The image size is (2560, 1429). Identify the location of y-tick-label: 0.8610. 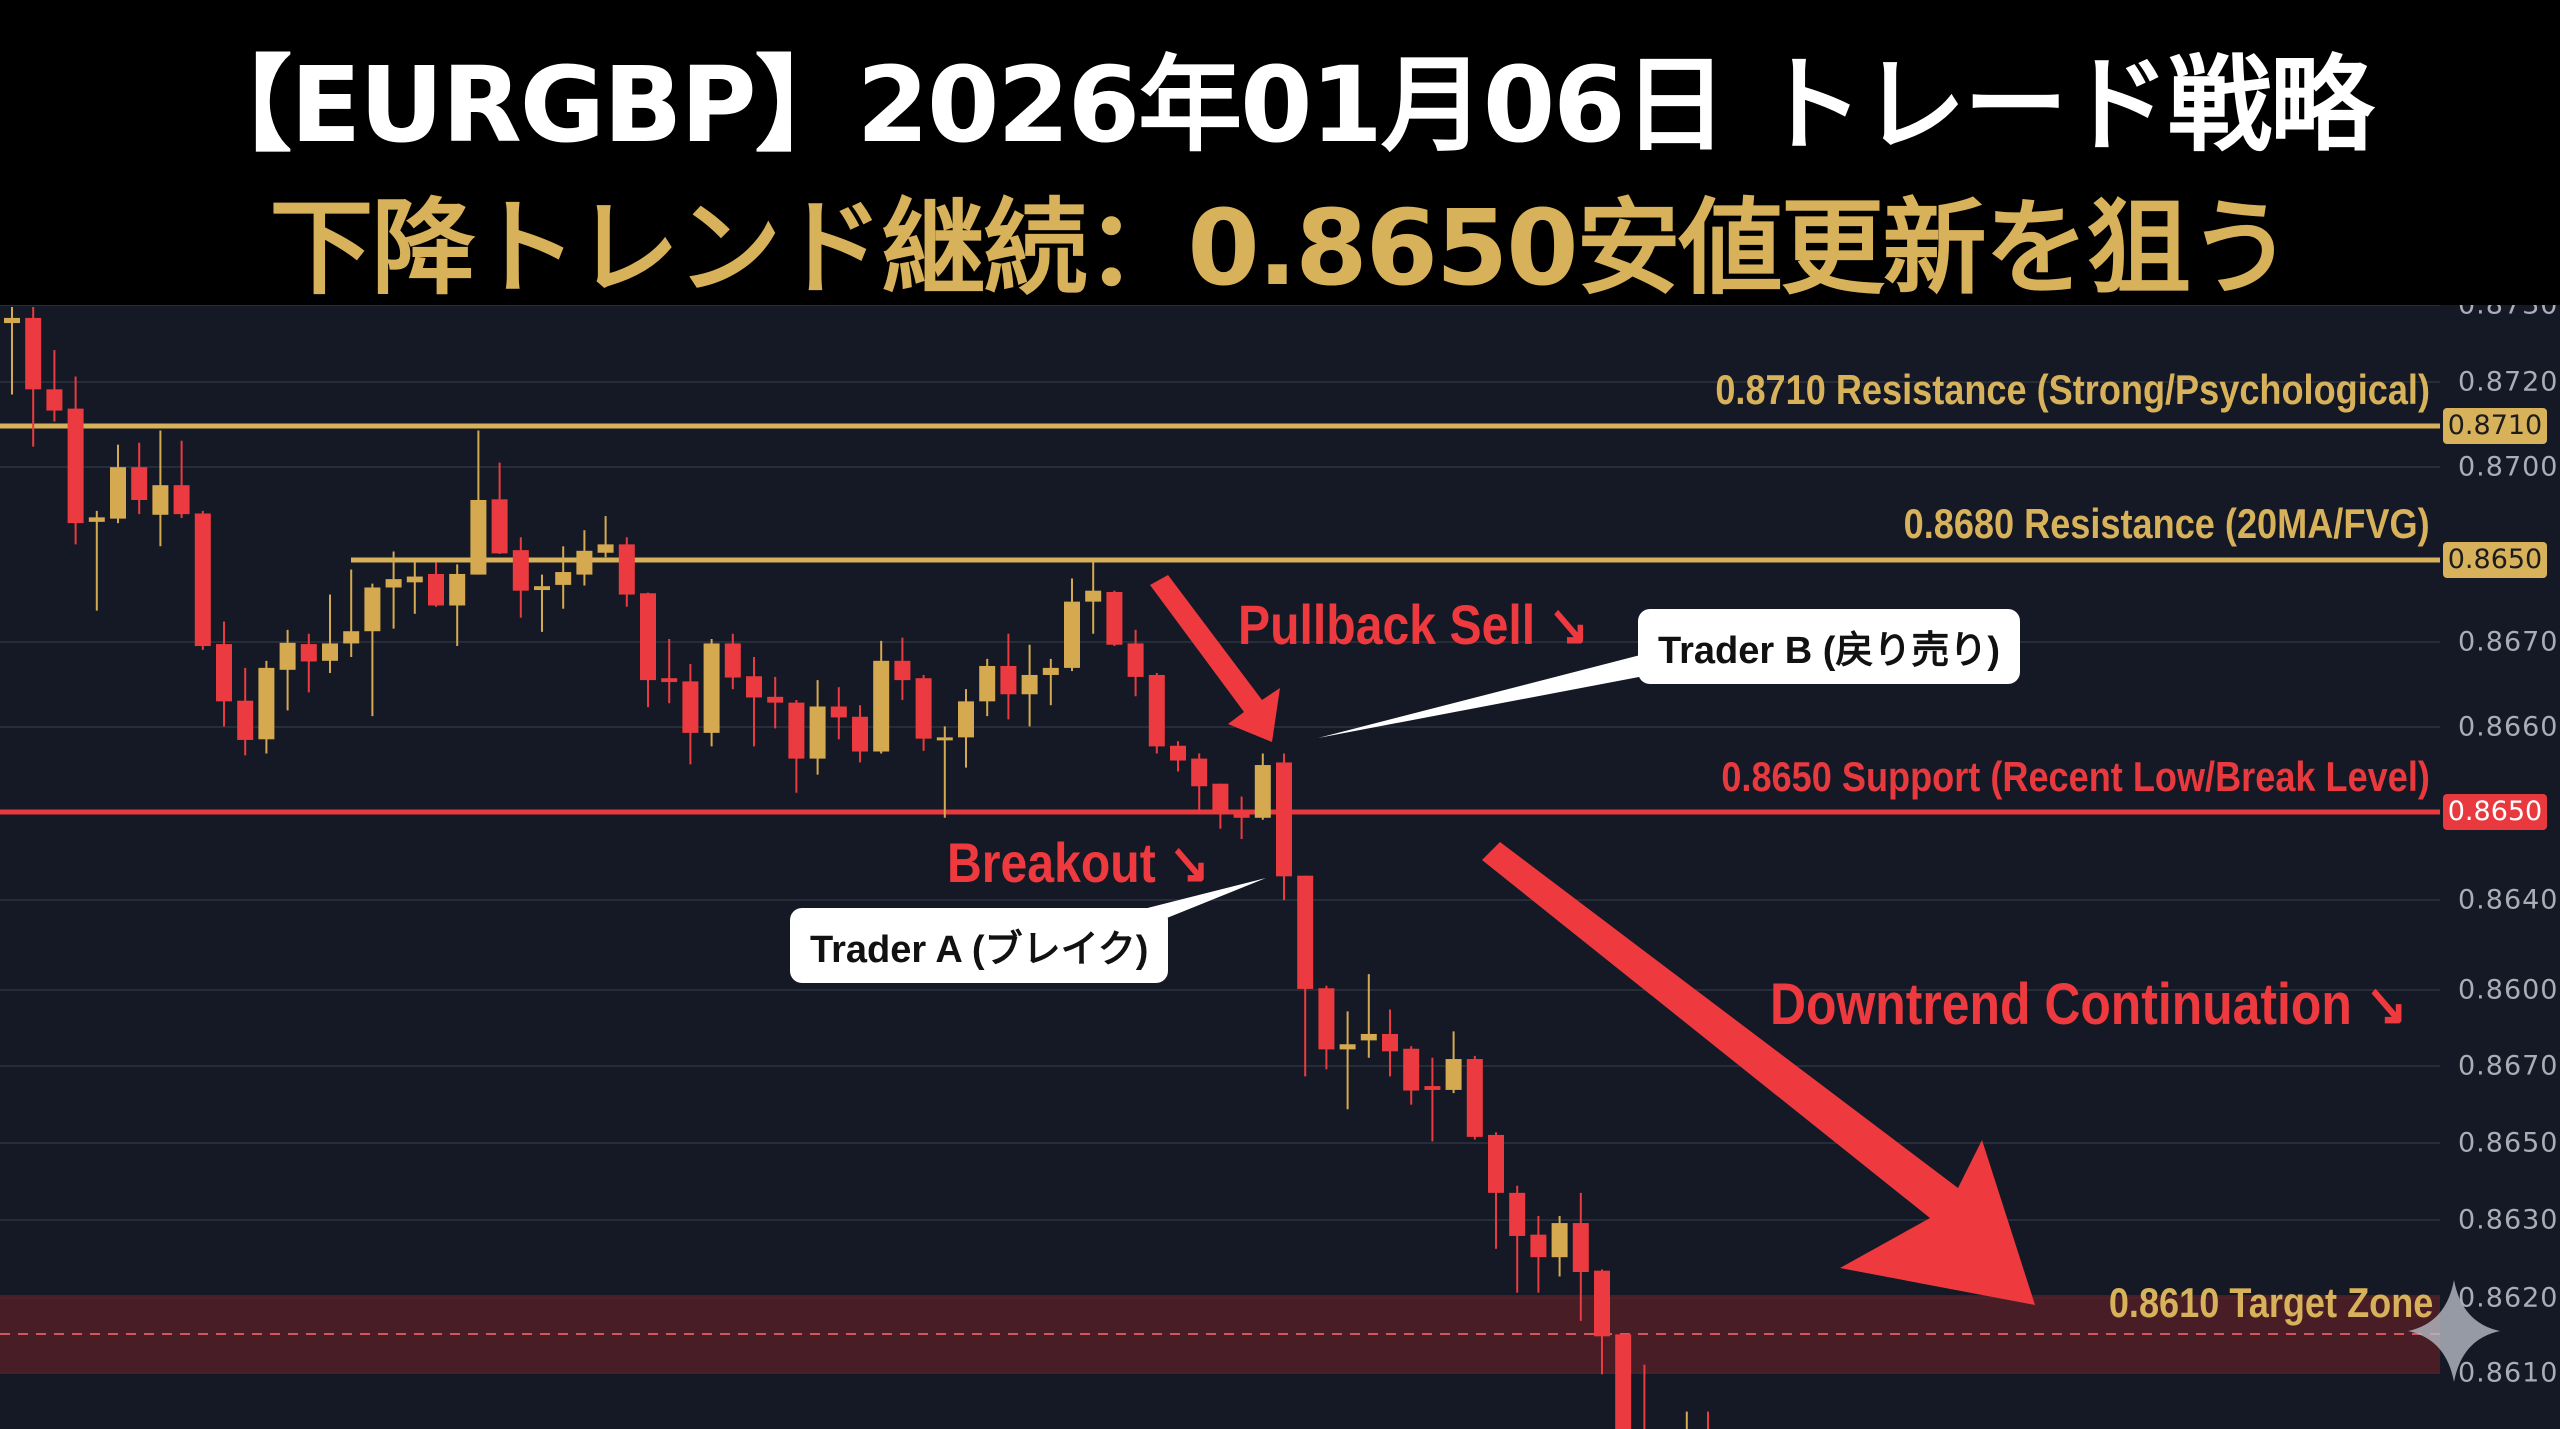
(2508, 1373).